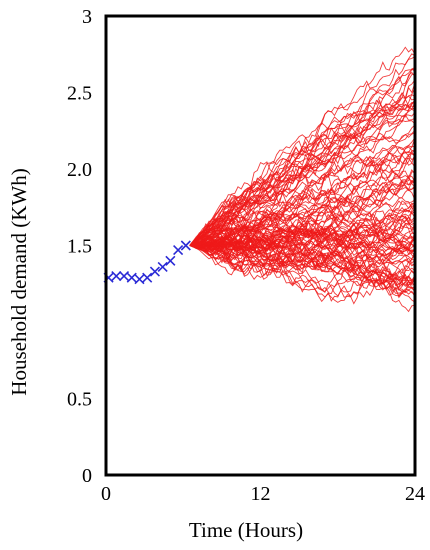 This screenshot has height=550, width=430. What do you see at coordinates (19, 281) in the screenshot?
I see `y-axis-label: Household demand (KWh)` at bounding box center [19, 281].